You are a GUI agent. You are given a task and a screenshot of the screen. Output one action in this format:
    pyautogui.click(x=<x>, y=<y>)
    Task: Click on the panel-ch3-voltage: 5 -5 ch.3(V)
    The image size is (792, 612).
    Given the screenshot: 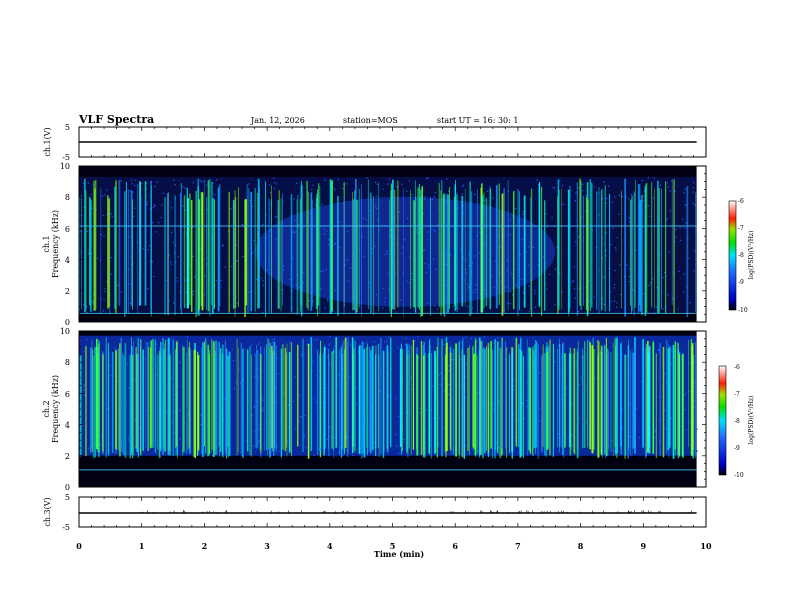 What is the action you would take?
    pyautogui.click(x=375, y=512)
    